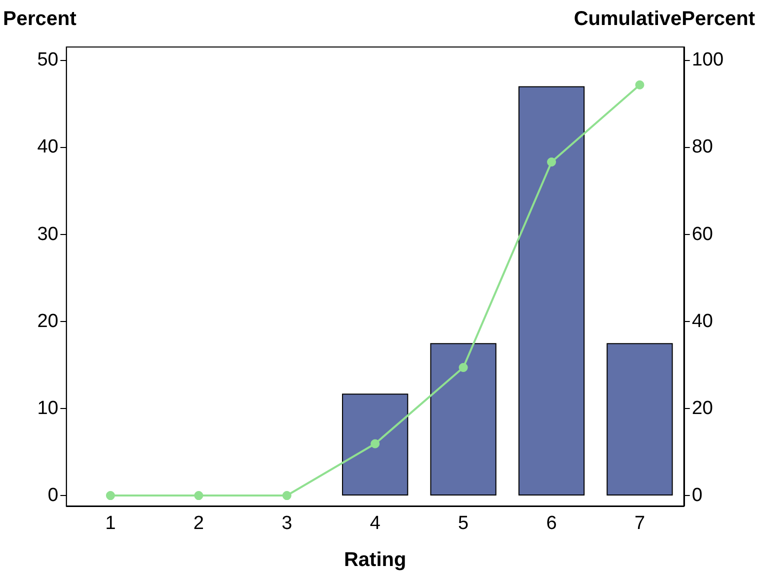  What do you see at coordinates (551, 523) in the screenshot?
I see `x-tick-label: 6` at bounding box center [551, 523].